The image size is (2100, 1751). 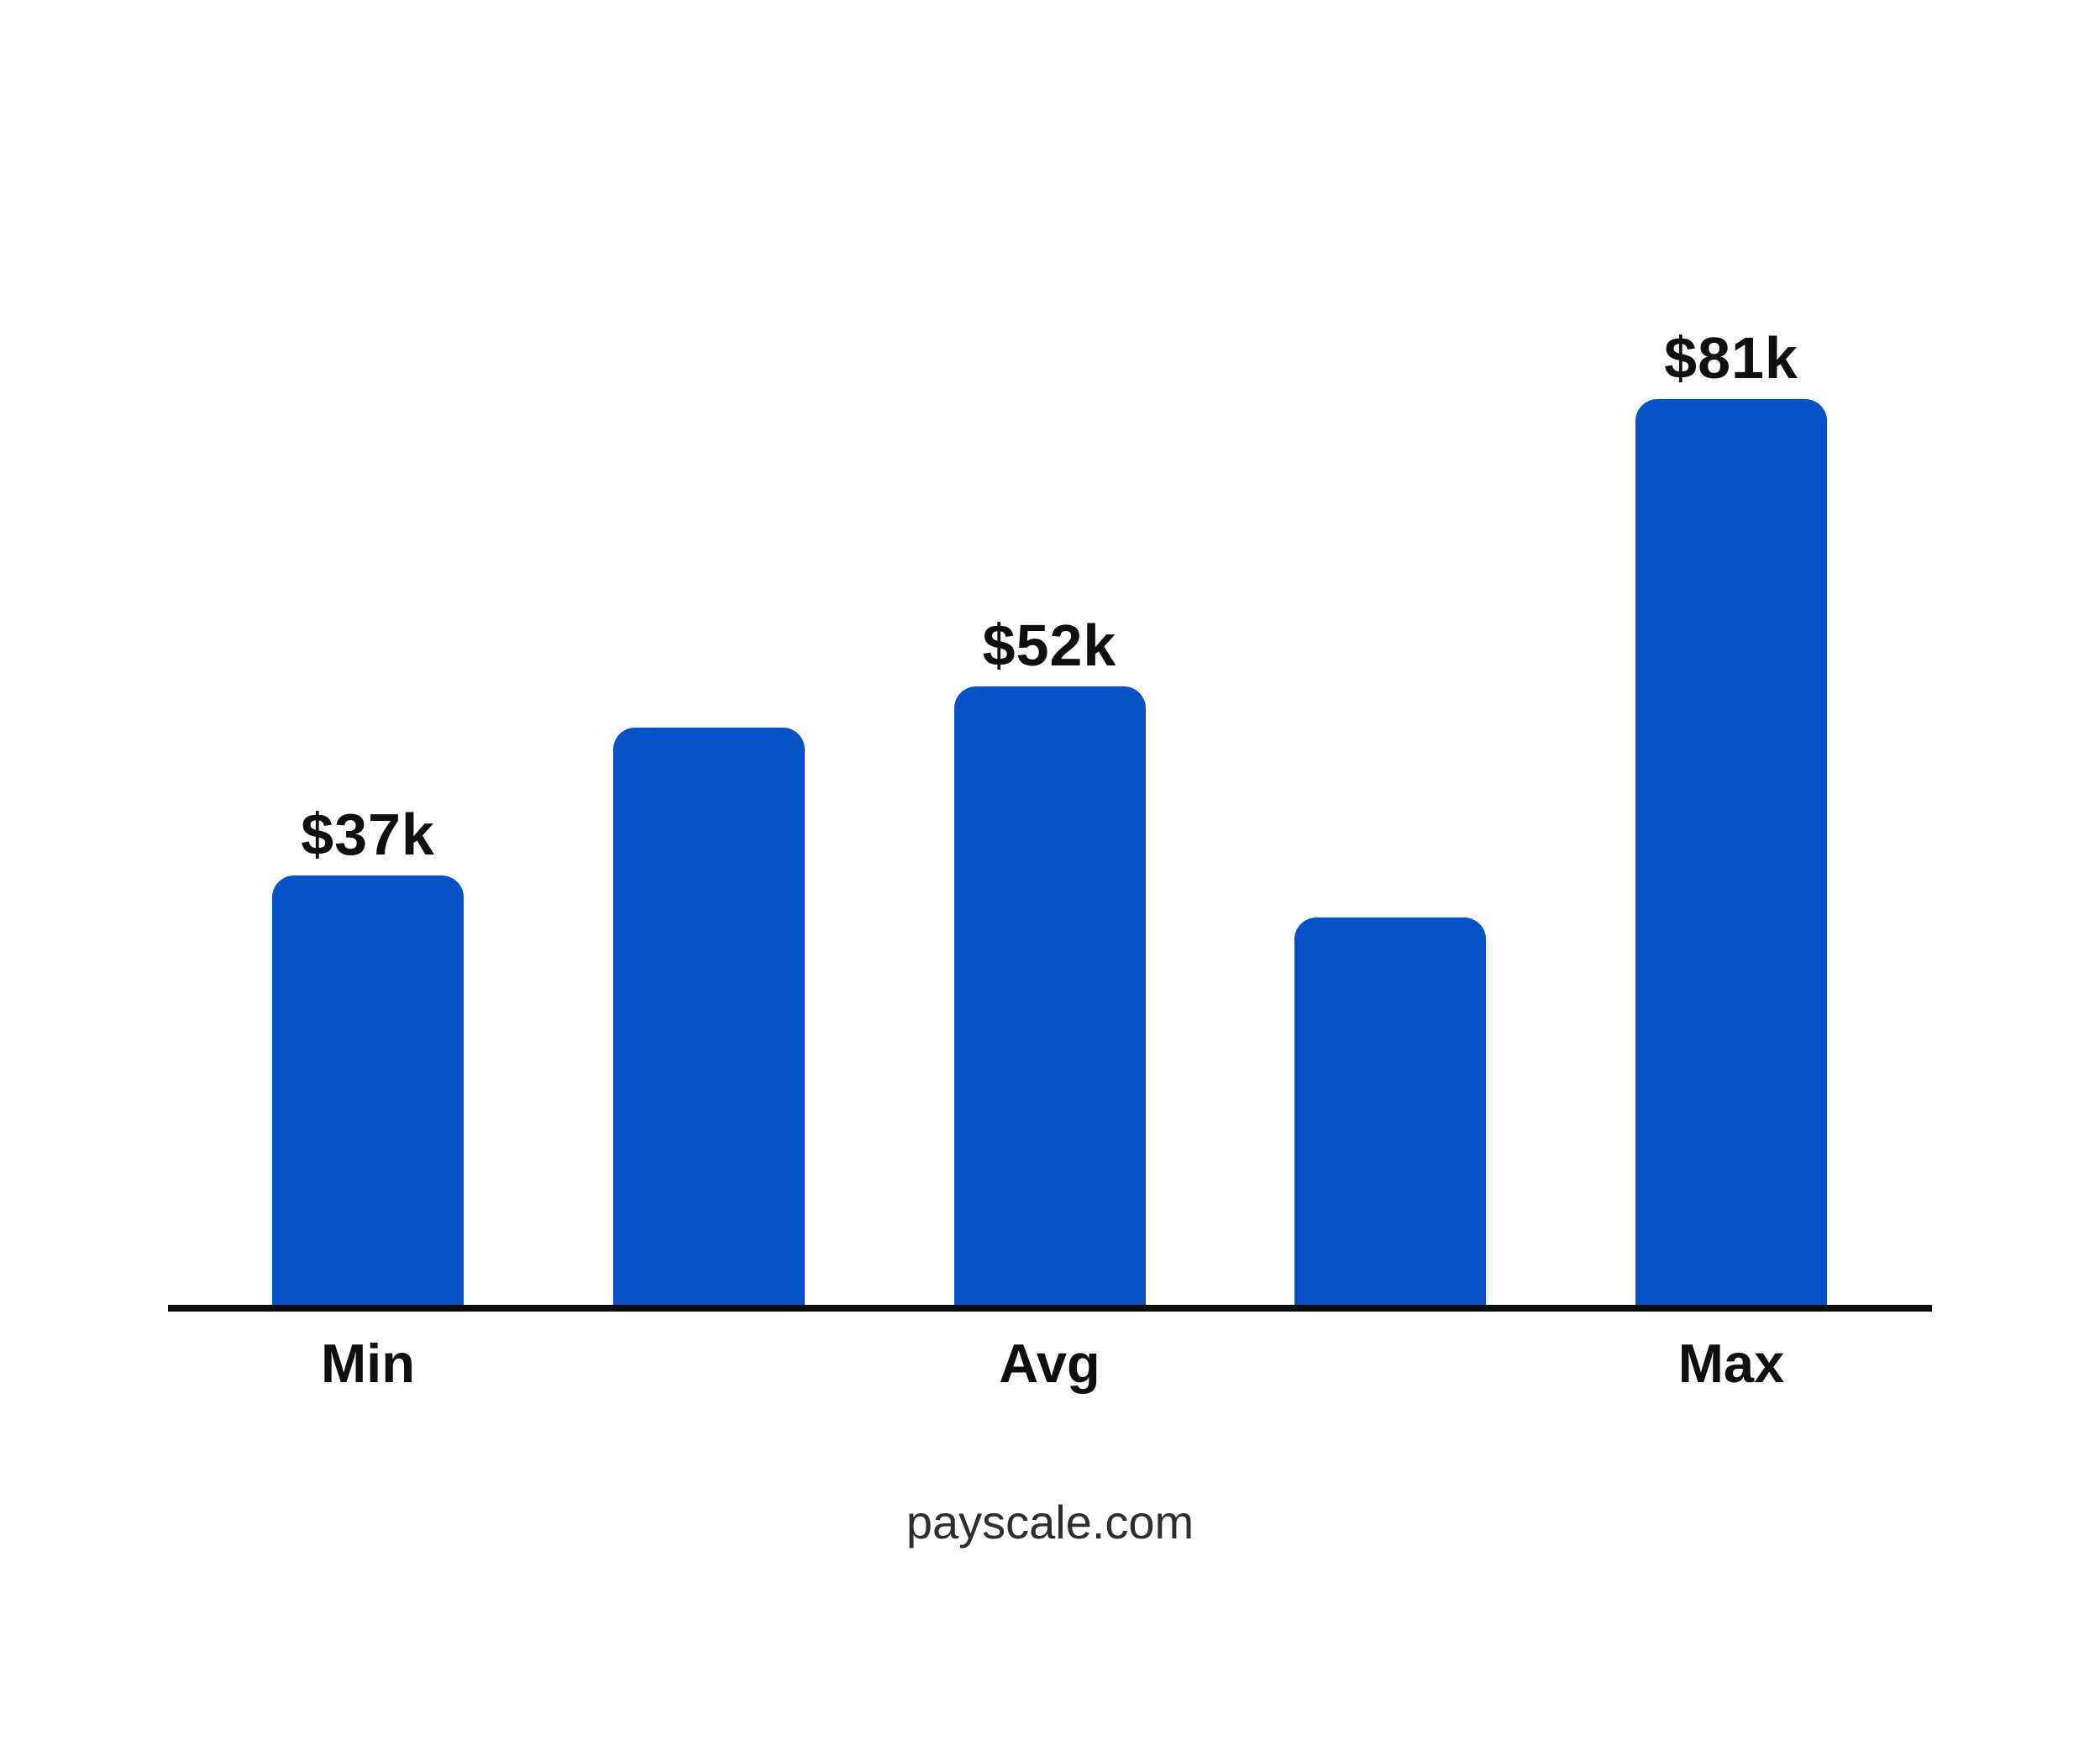 What do you see at coordinates (1731, 852) in the screenshot?
I see `bar-max` at bounding box center [1731, 852].